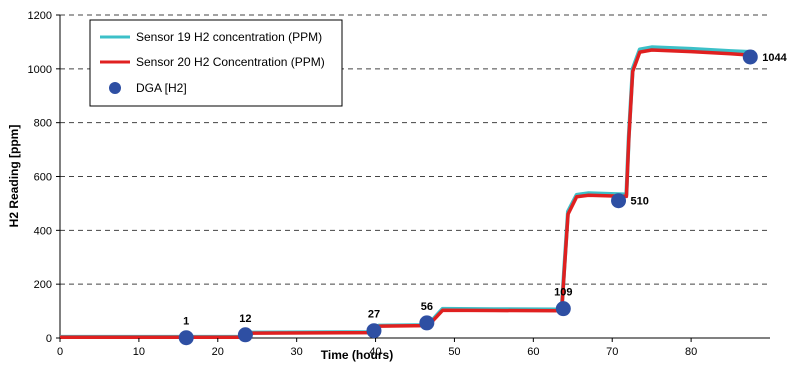 This screenshot has height=366, width=799. I want to click on y-axis-ticks: 0 200 400 600 800 1000 1200, so click(44, 177).